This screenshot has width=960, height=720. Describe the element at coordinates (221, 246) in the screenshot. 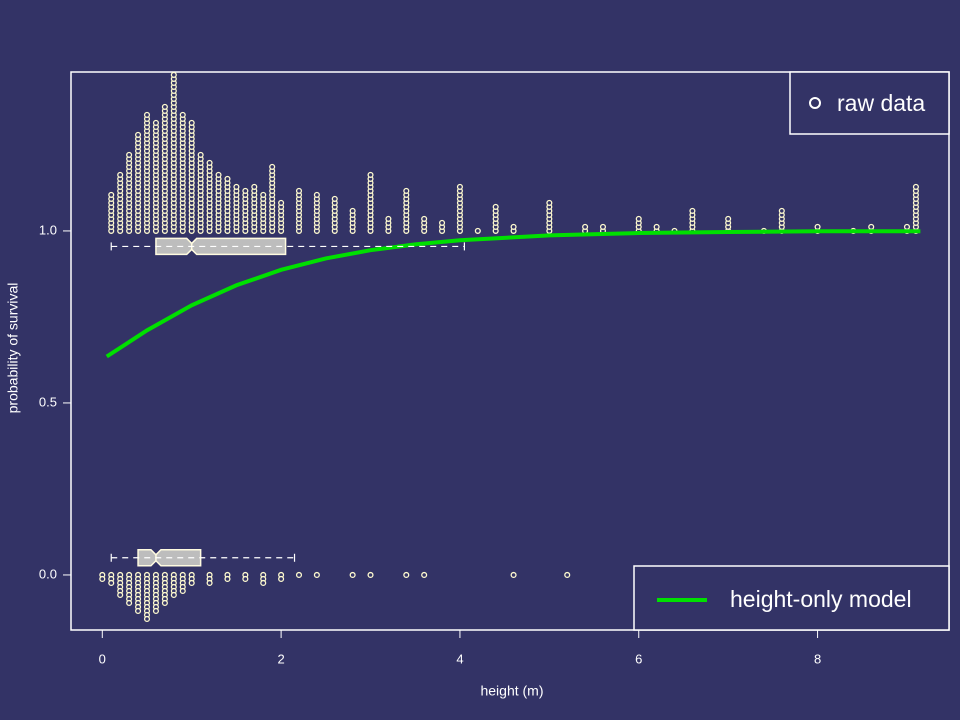

I see `box` at that location.